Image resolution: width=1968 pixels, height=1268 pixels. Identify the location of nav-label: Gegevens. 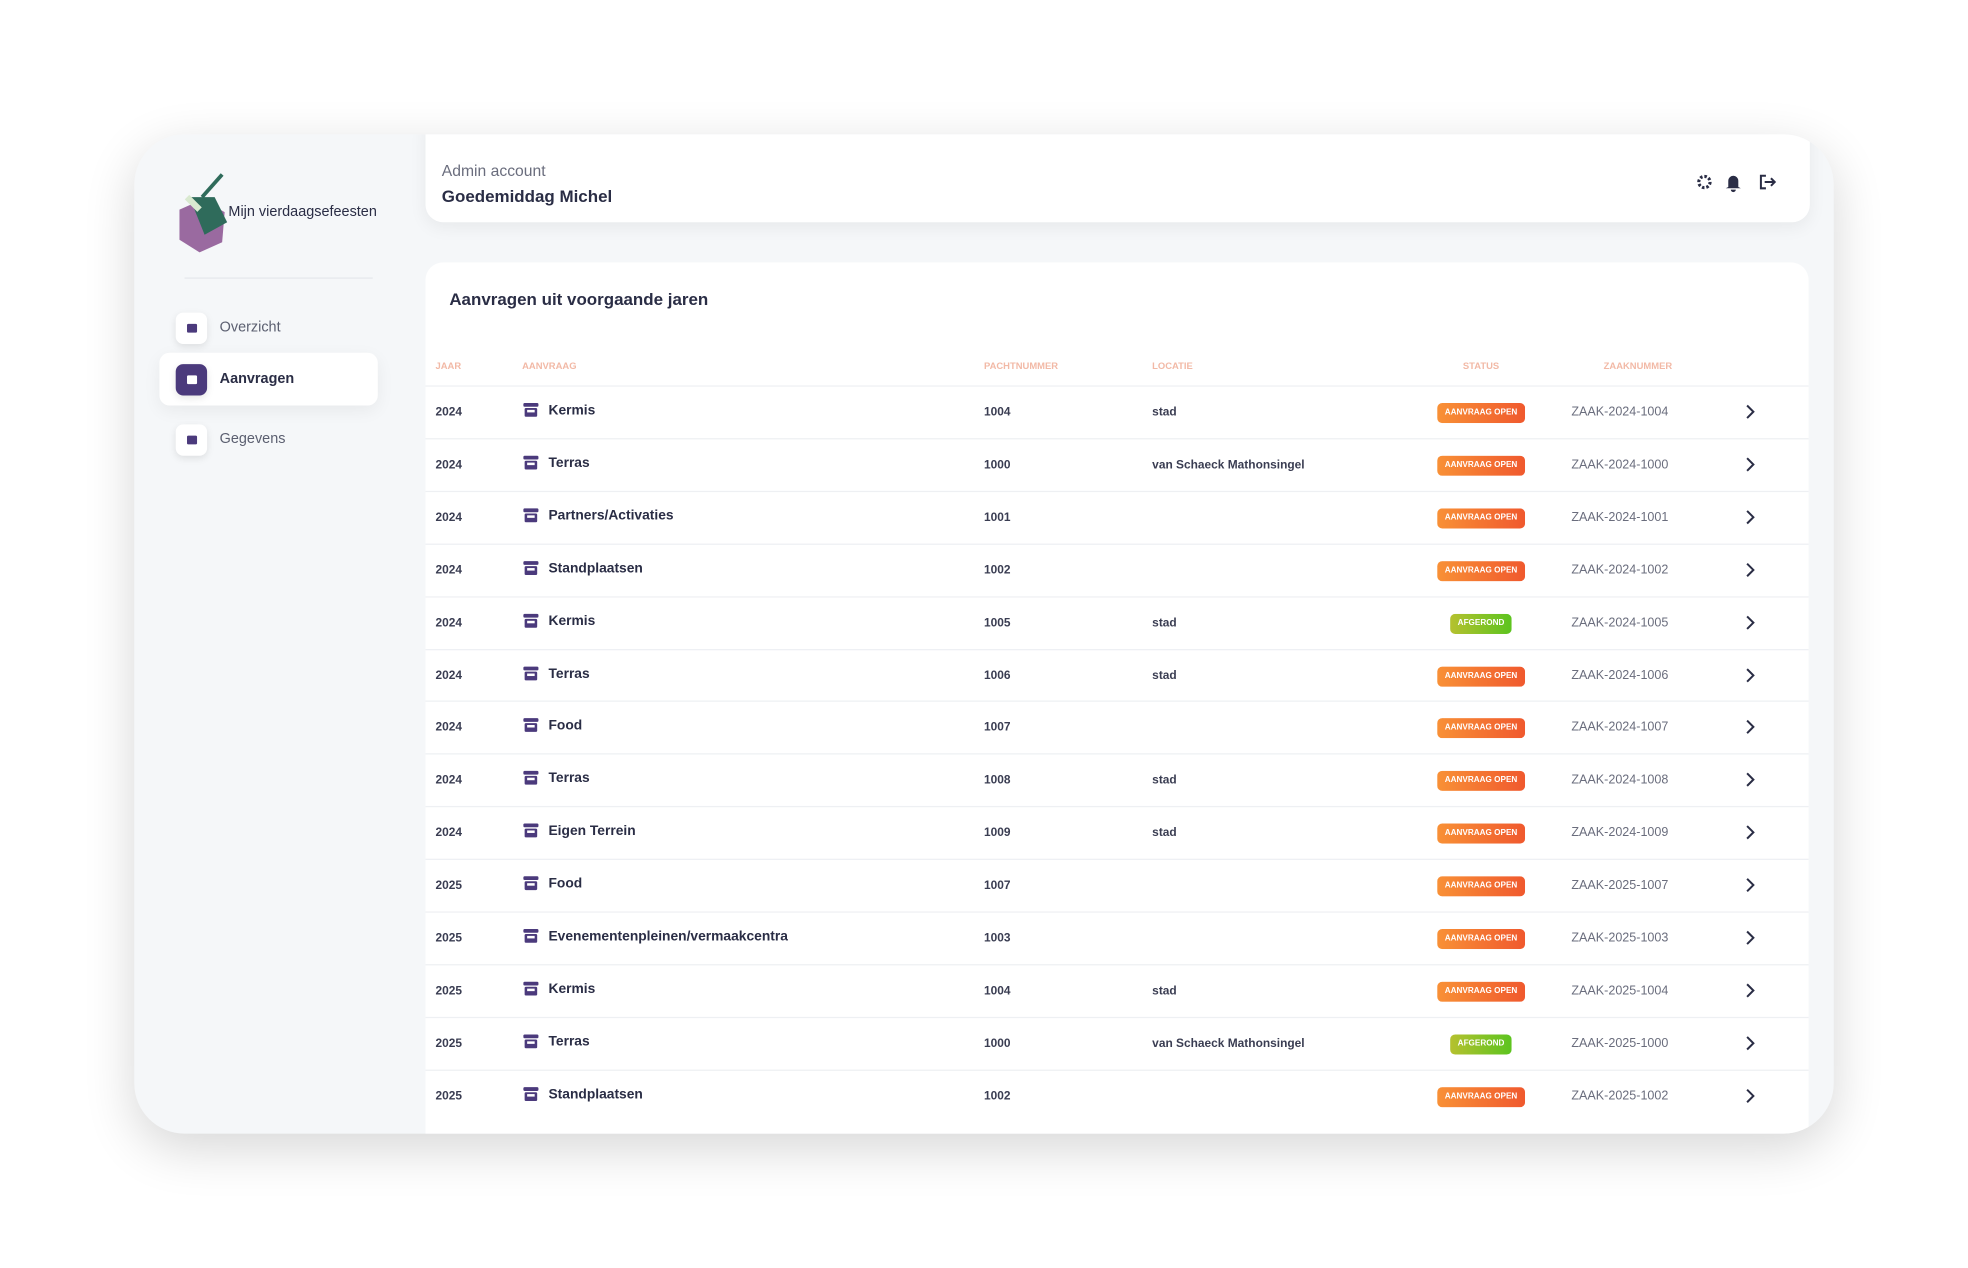
(252, 439).